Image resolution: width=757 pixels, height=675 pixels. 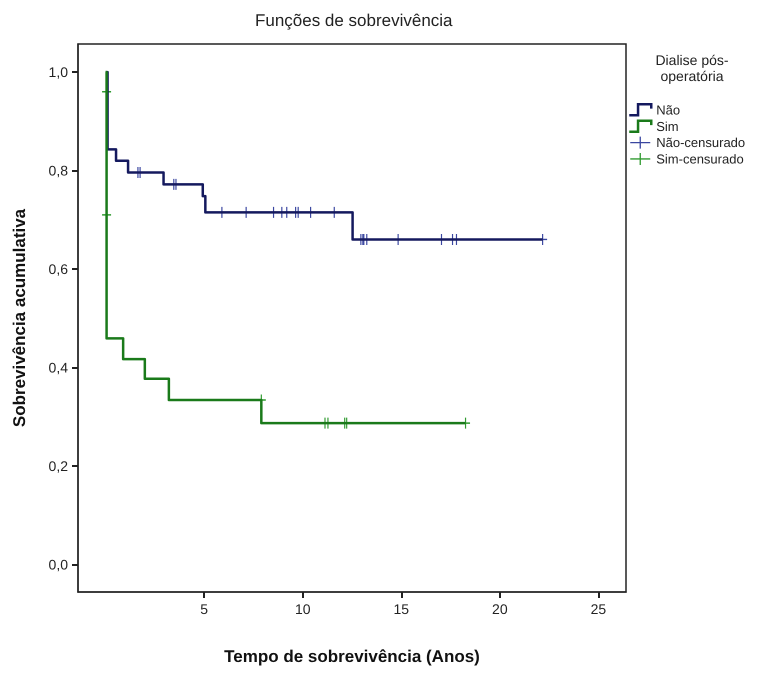 What do you see at coordinates (401, 609) in the screenshot?
I see `x-tick-label: 15` at bounding box center [401, 609].